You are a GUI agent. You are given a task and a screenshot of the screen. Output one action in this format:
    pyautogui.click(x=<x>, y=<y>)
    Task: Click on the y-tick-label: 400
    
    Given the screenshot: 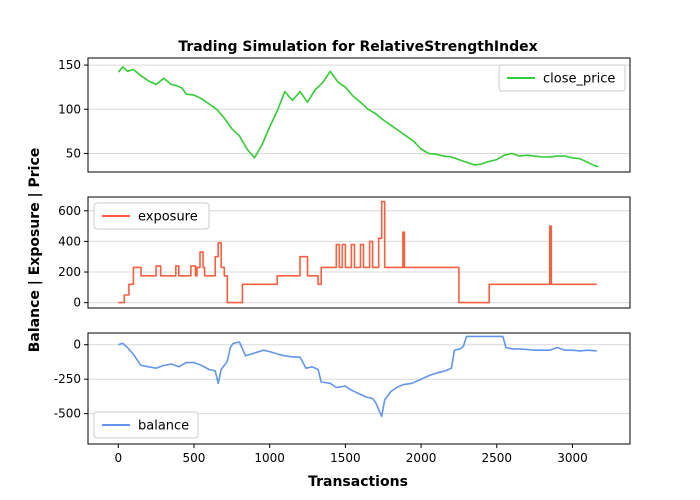 What is the action you would take?
    pyautogui.click(x=69, y=241)
    